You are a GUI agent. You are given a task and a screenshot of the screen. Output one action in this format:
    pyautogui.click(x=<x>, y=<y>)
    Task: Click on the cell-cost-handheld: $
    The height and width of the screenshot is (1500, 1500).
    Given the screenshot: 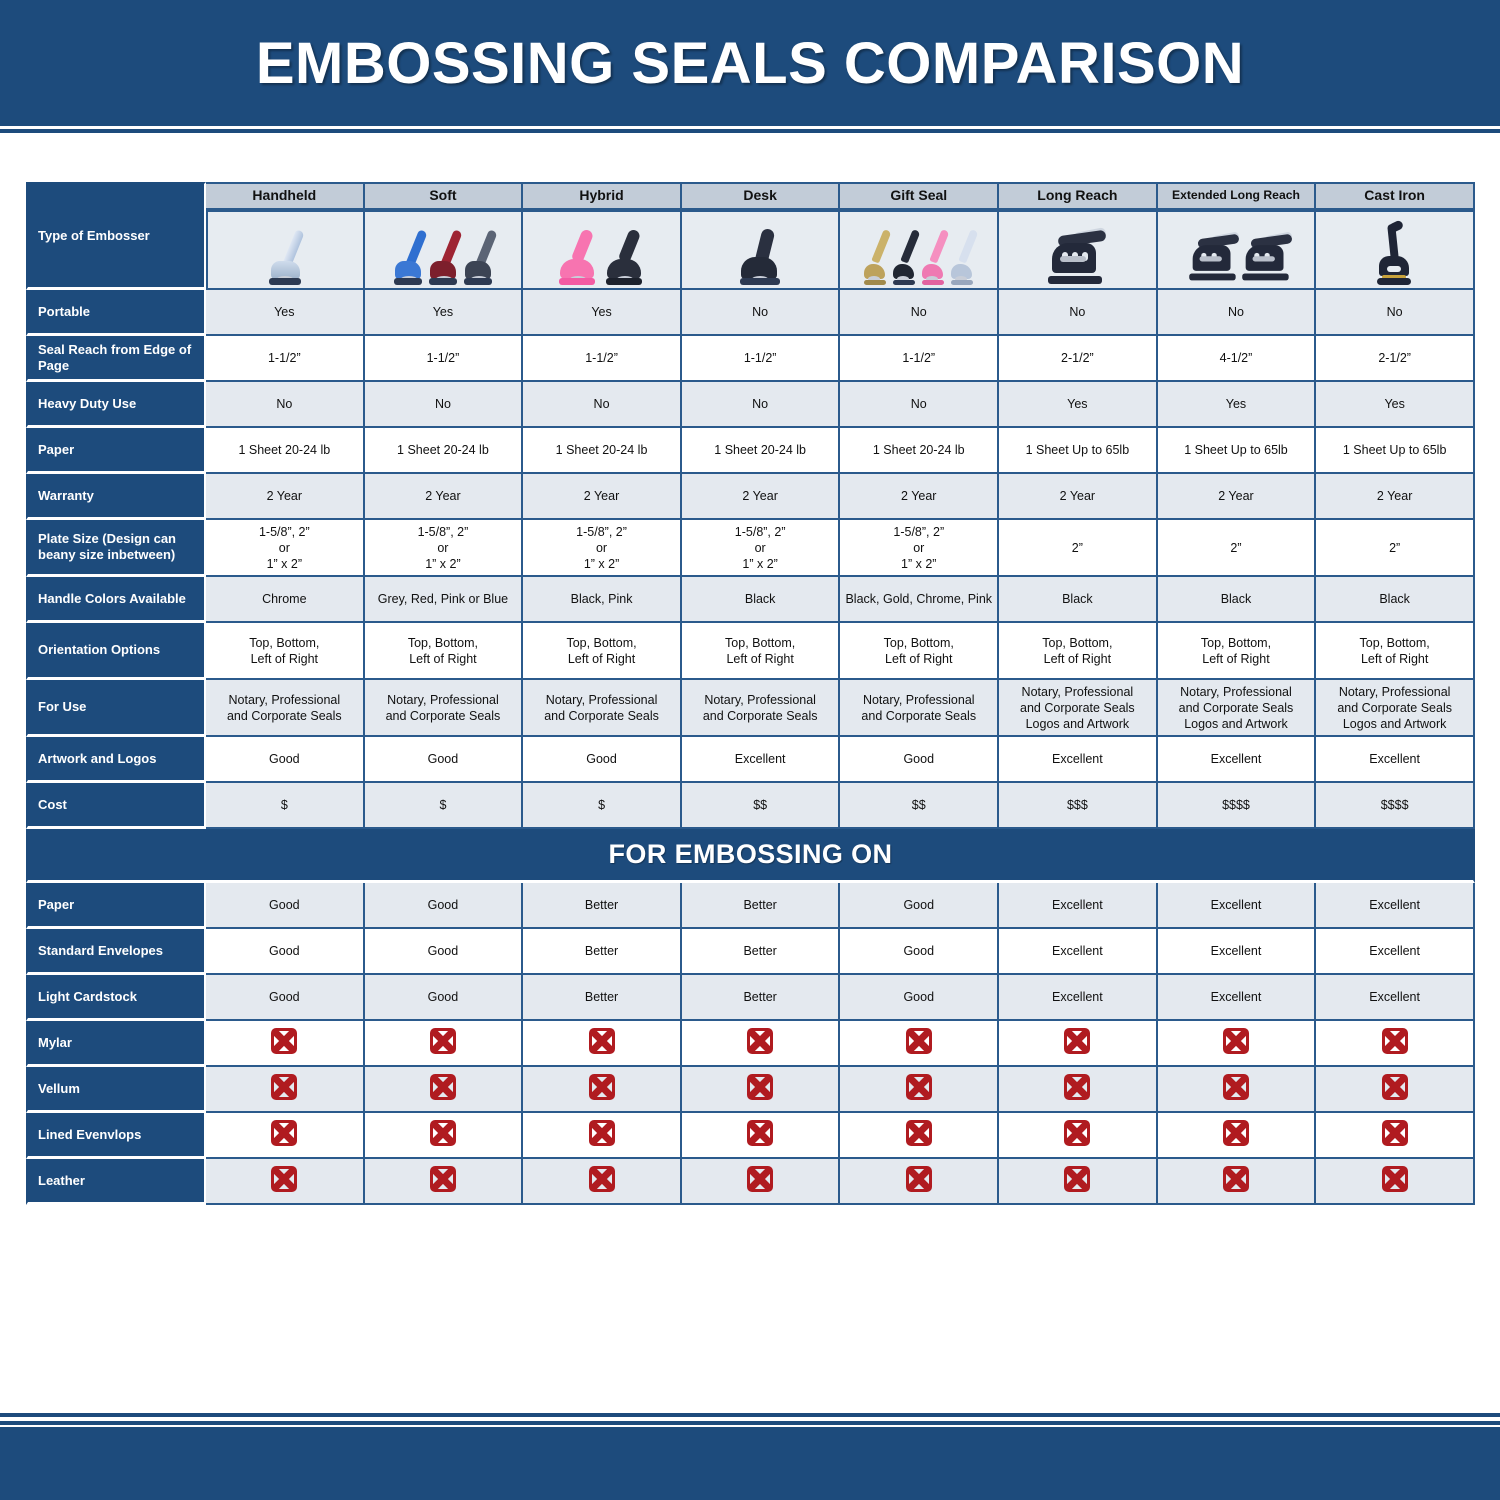 What is the action you would take?
    pyautogui.click(x=285, y=806)
    